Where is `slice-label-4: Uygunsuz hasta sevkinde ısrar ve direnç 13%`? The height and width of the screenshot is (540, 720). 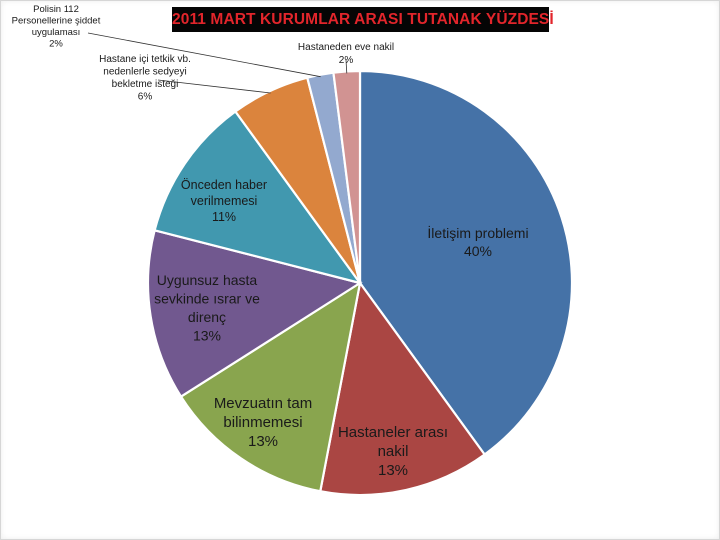
slice-label-4: Uygunsuz hasta sevkinde ısrar ve direnç 13% is located at coordinates (207, 308).